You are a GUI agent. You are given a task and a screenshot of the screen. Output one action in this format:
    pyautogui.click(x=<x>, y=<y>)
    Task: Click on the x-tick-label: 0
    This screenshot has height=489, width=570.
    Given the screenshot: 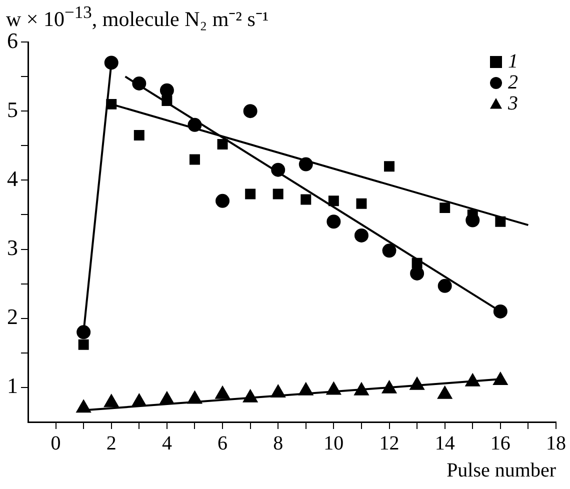 What is the action you would take?
    pyautogui.click(x=55, y=443)
    